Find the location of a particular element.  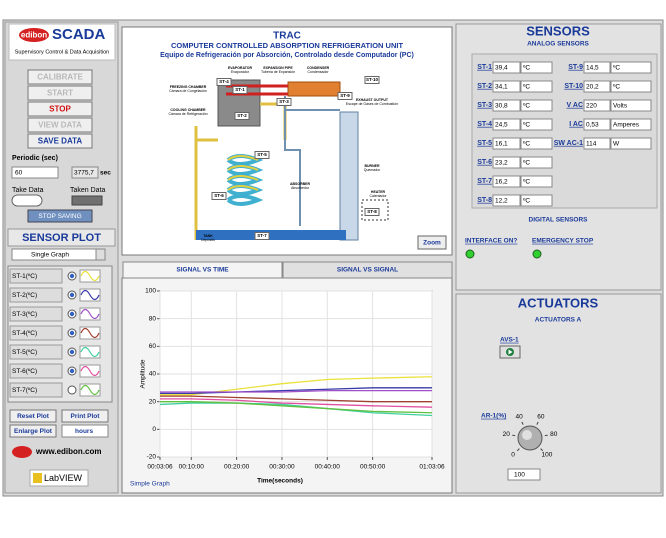

zoom-button is located at coordinates (432, 242).